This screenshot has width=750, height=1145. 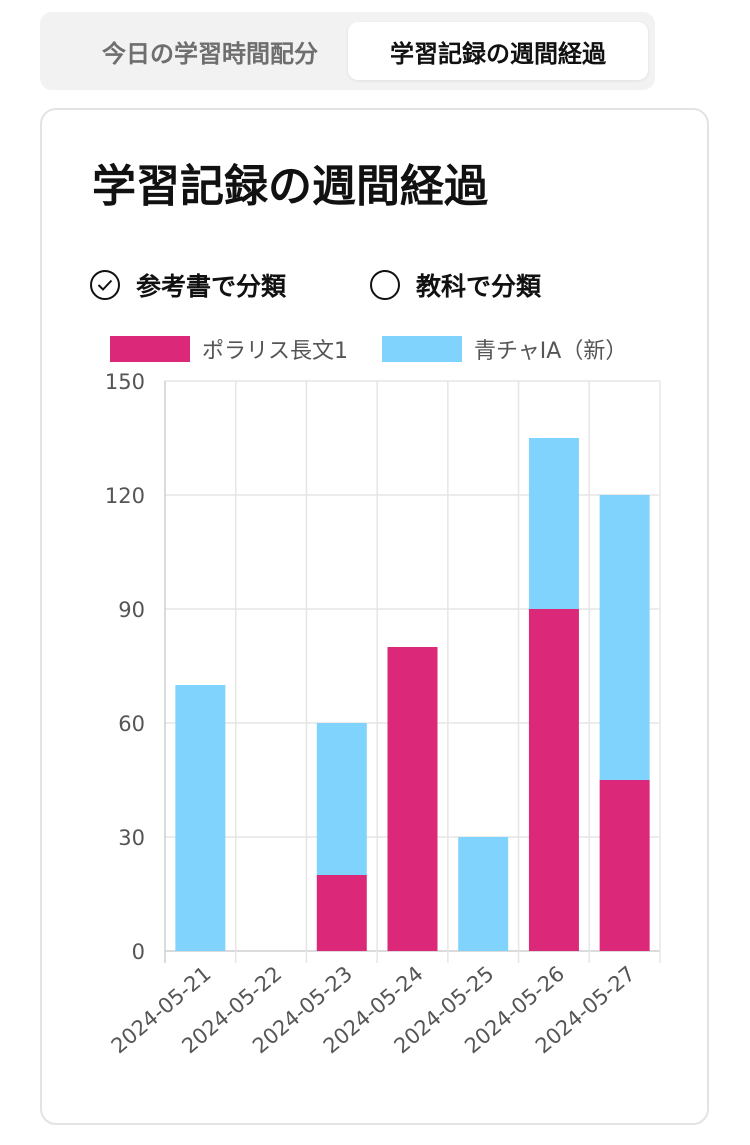 I want to click on filter-by-book-radio: 参考書で分類, so click(x=188, y=285).